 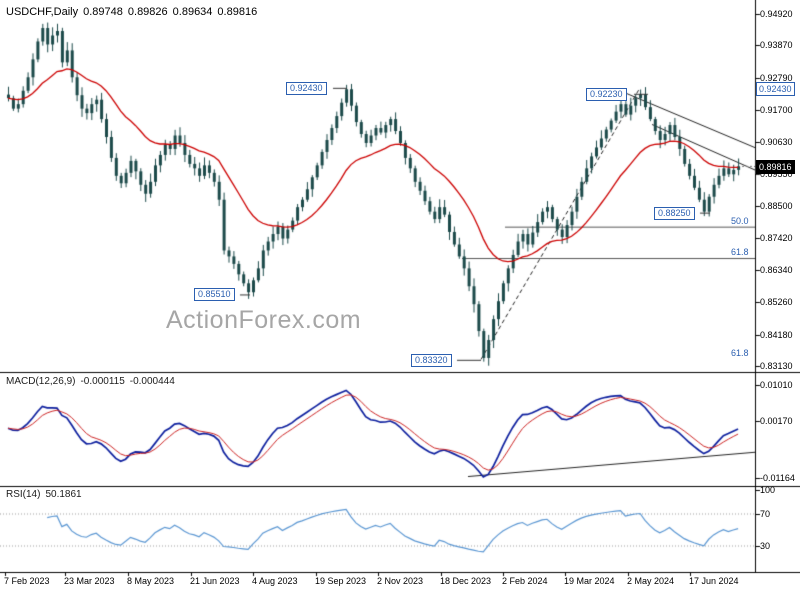 What do you see at coordinates (525, 581) in the screenshot?
I see `time-axis-label: 2 Feb 2024` at bounding box center [525, 581].